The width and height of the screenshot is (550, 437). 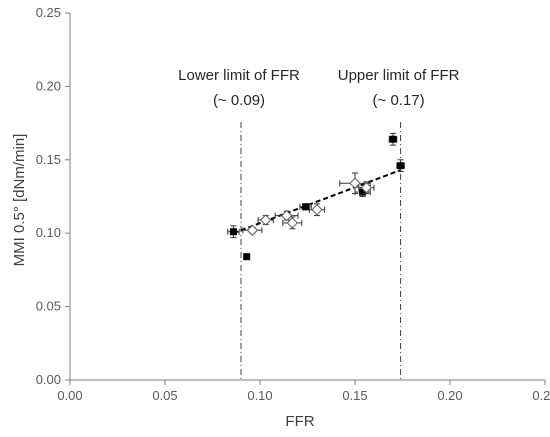 I want to click on x-tick-label: 0.05, so click(x=164, y=395).